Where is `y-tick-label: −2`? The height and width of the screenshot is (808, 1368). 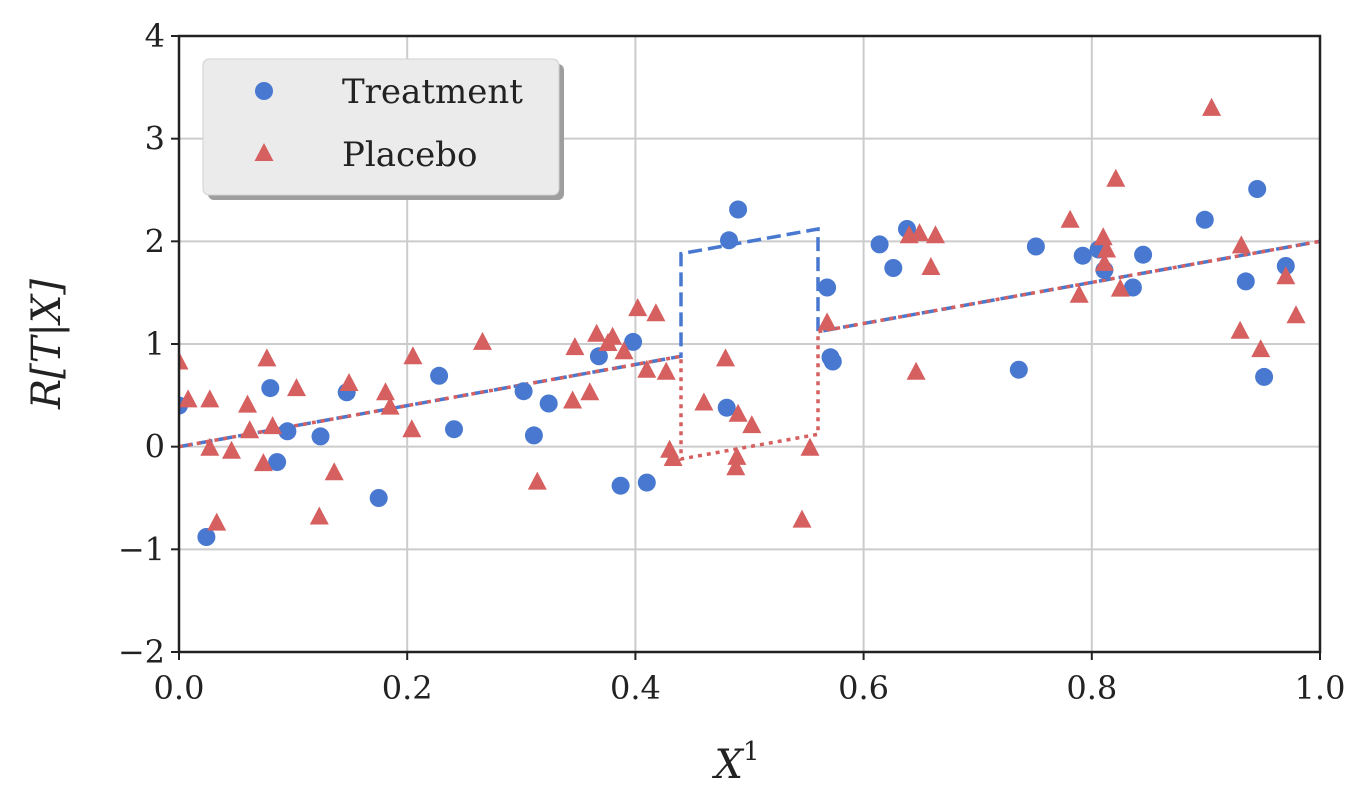 y-tick-label: −2 is located at coordinates (141, 652).